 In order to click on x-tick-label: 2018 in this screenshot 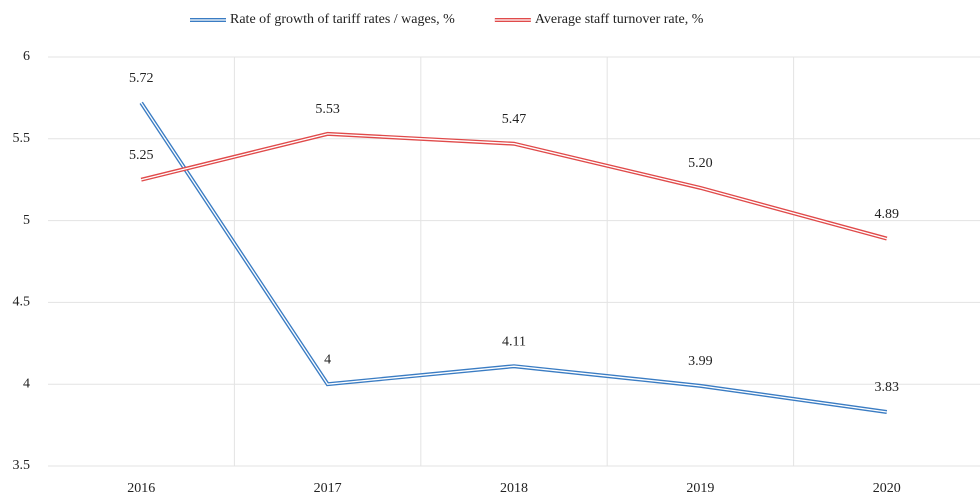, I will do `click(514, 488)`.